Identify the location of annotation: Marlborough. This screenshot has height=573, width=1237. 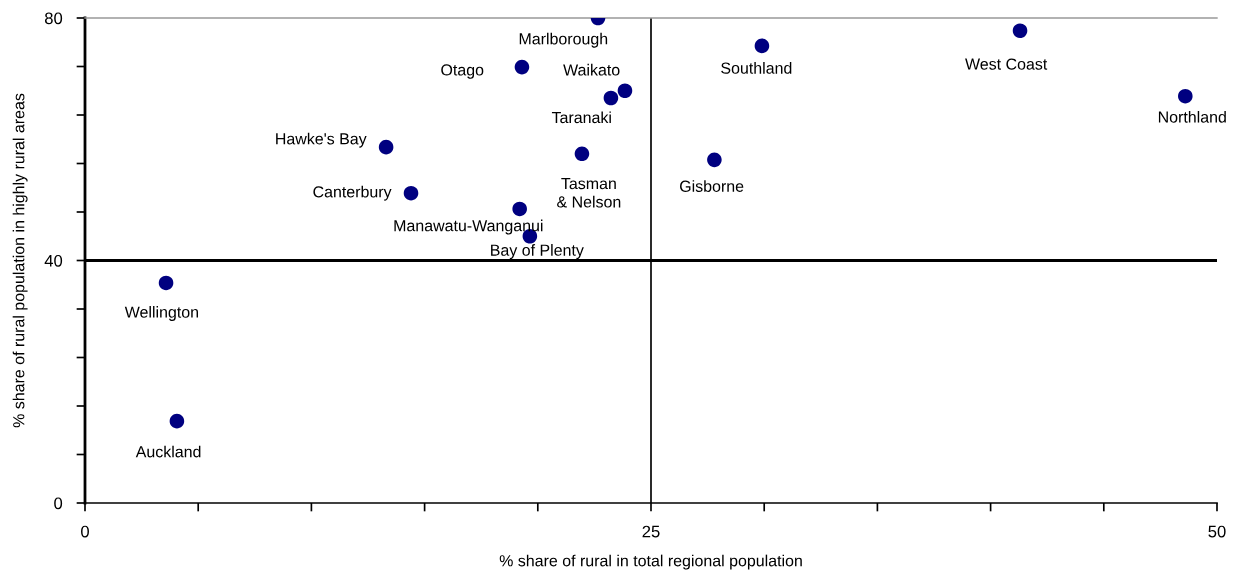
(563, 40).